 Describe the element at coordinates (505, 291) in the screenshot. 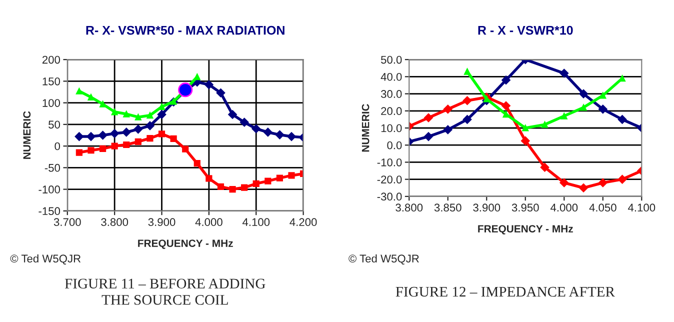

I see `caption: FIGURE 12 – IMPEDANCE AFTER` at that location.